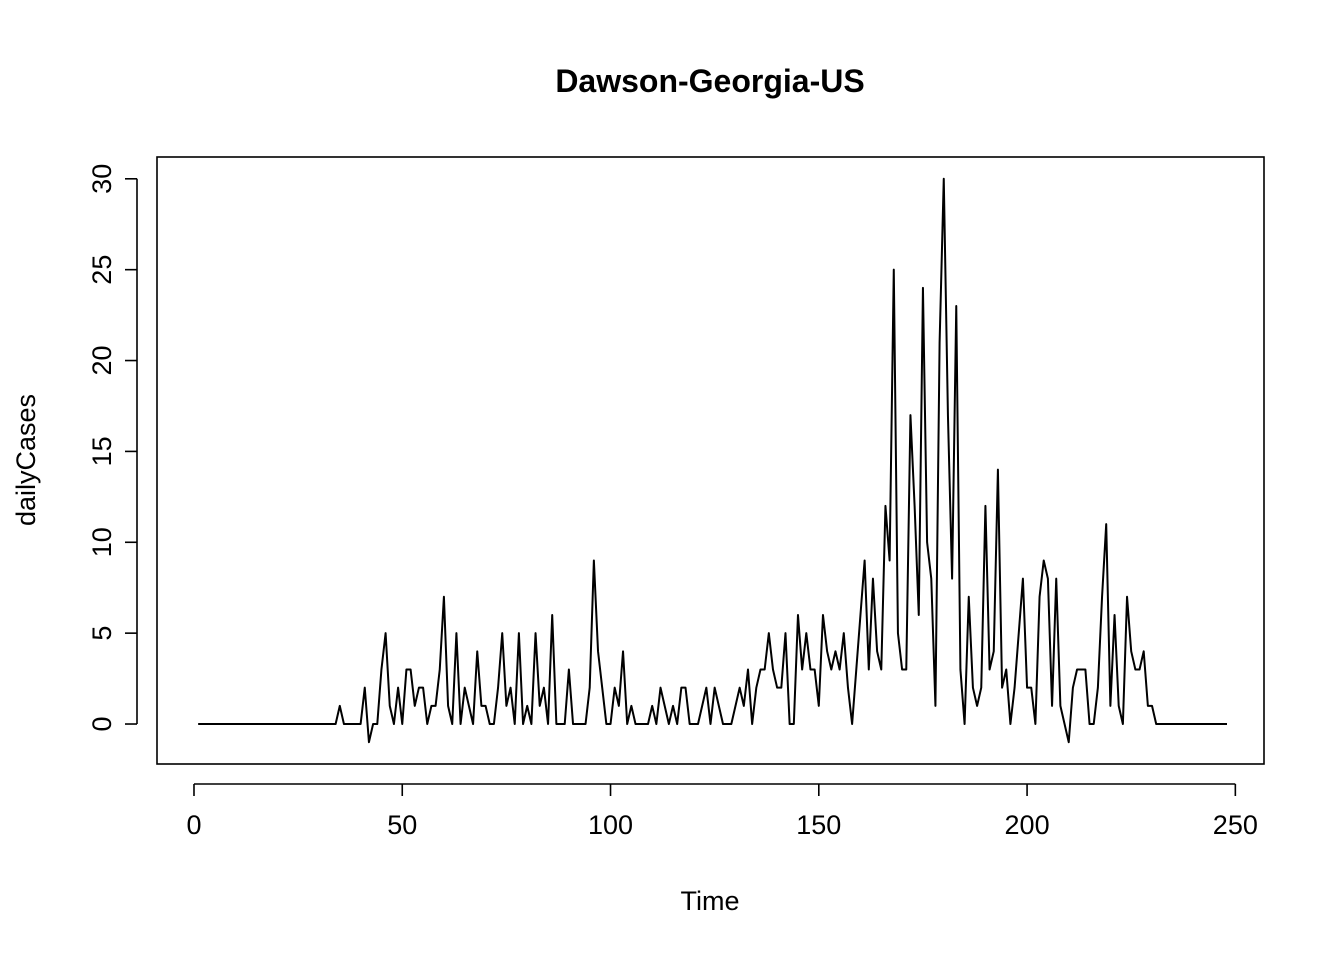 This screenshot has height=960, width=1344. I want to click on y-tick-label: 30, so click(102, 179).